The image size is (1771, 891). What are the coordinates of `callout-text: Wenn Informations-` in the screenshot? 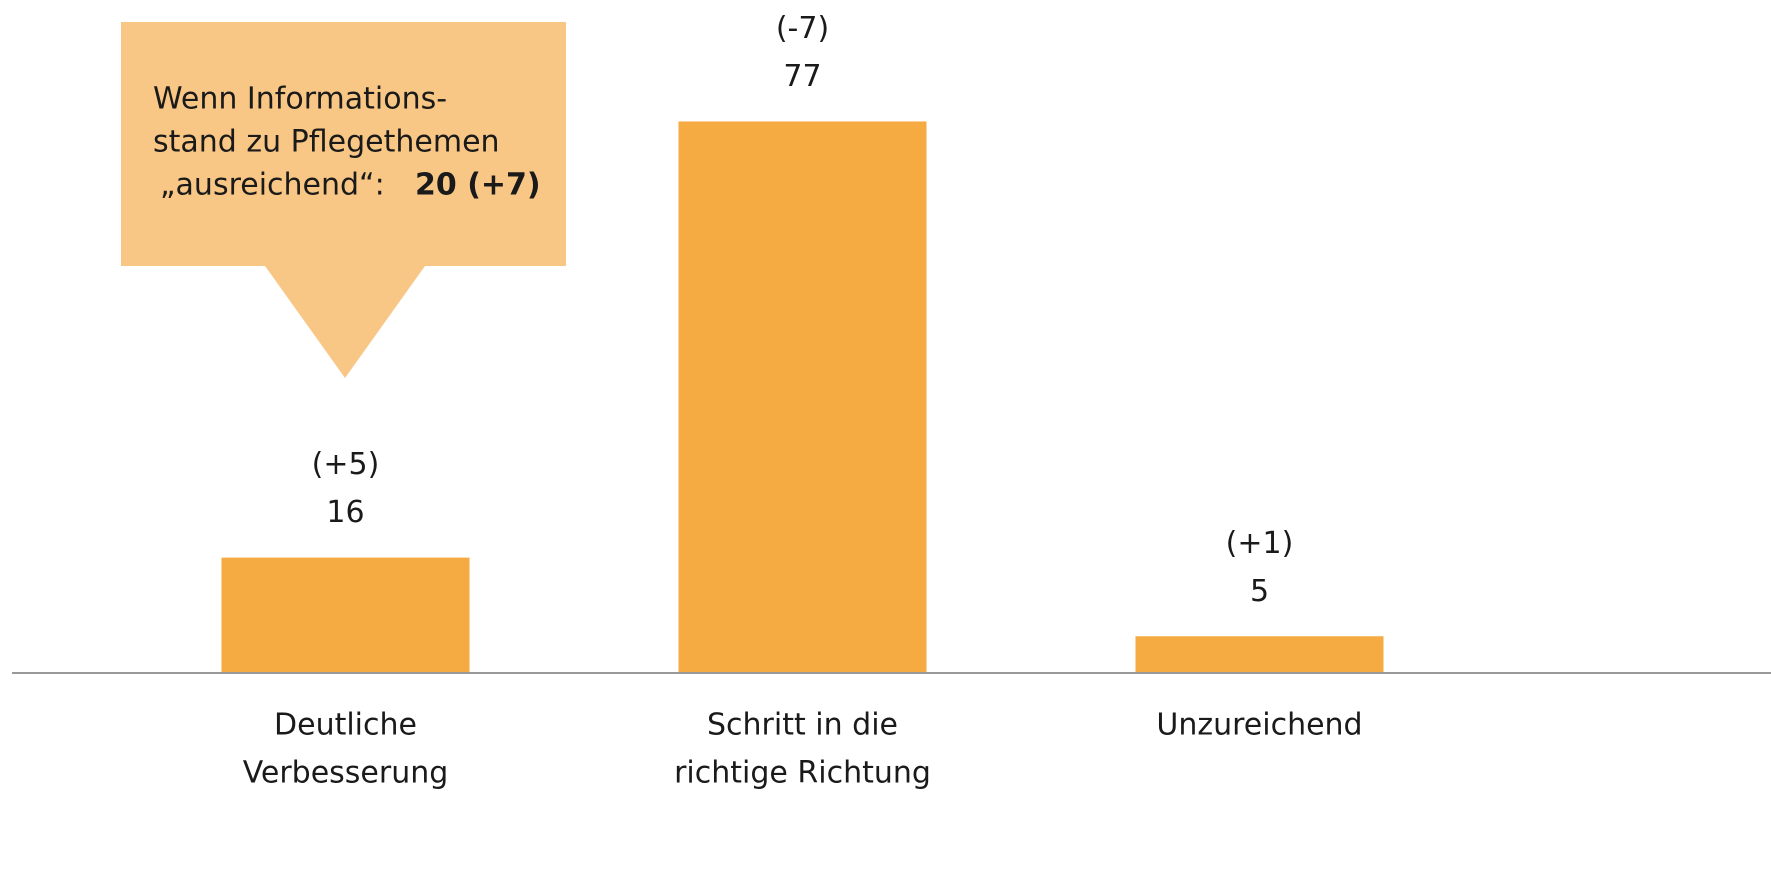 It's located at (300, 99).